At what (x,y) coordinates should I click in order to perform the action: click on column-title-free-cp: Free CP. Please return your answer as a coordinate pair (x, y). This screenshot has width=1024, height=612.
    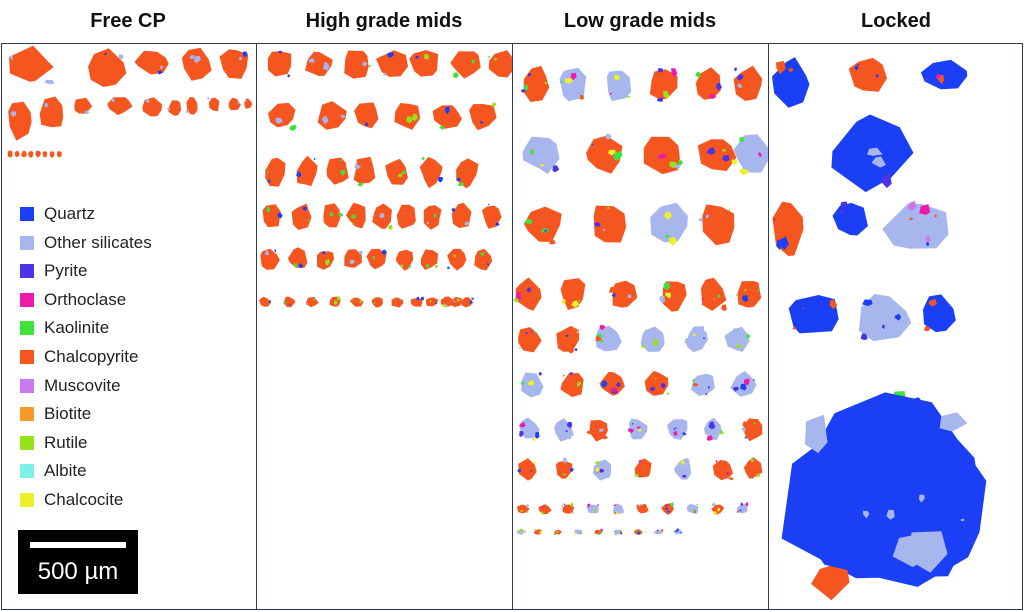
    Looking at the image, I should click on (128, 21).